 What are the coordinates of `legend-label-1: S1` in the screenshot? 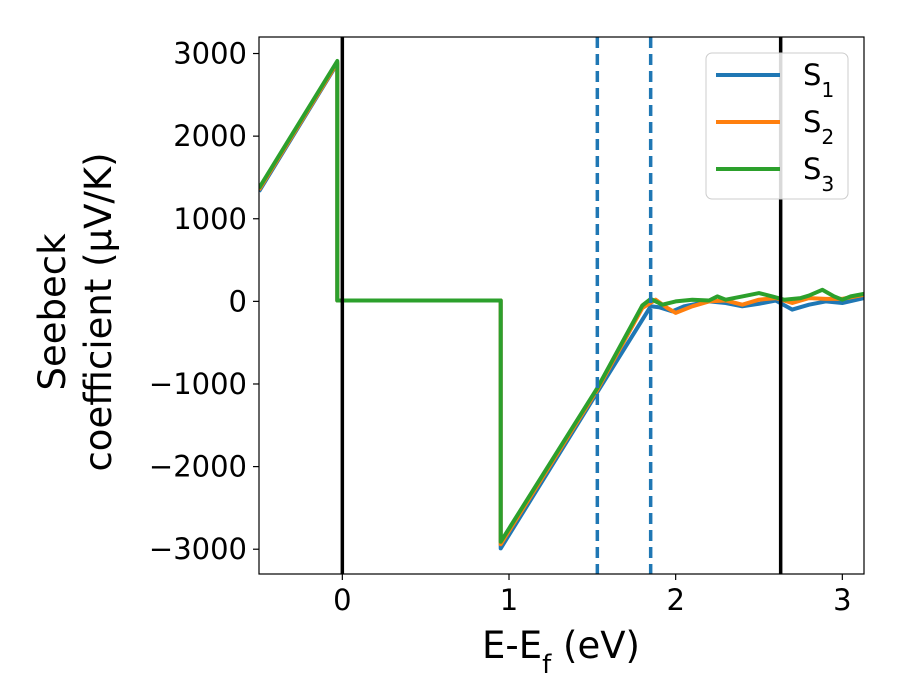 It's located at (818, 80).